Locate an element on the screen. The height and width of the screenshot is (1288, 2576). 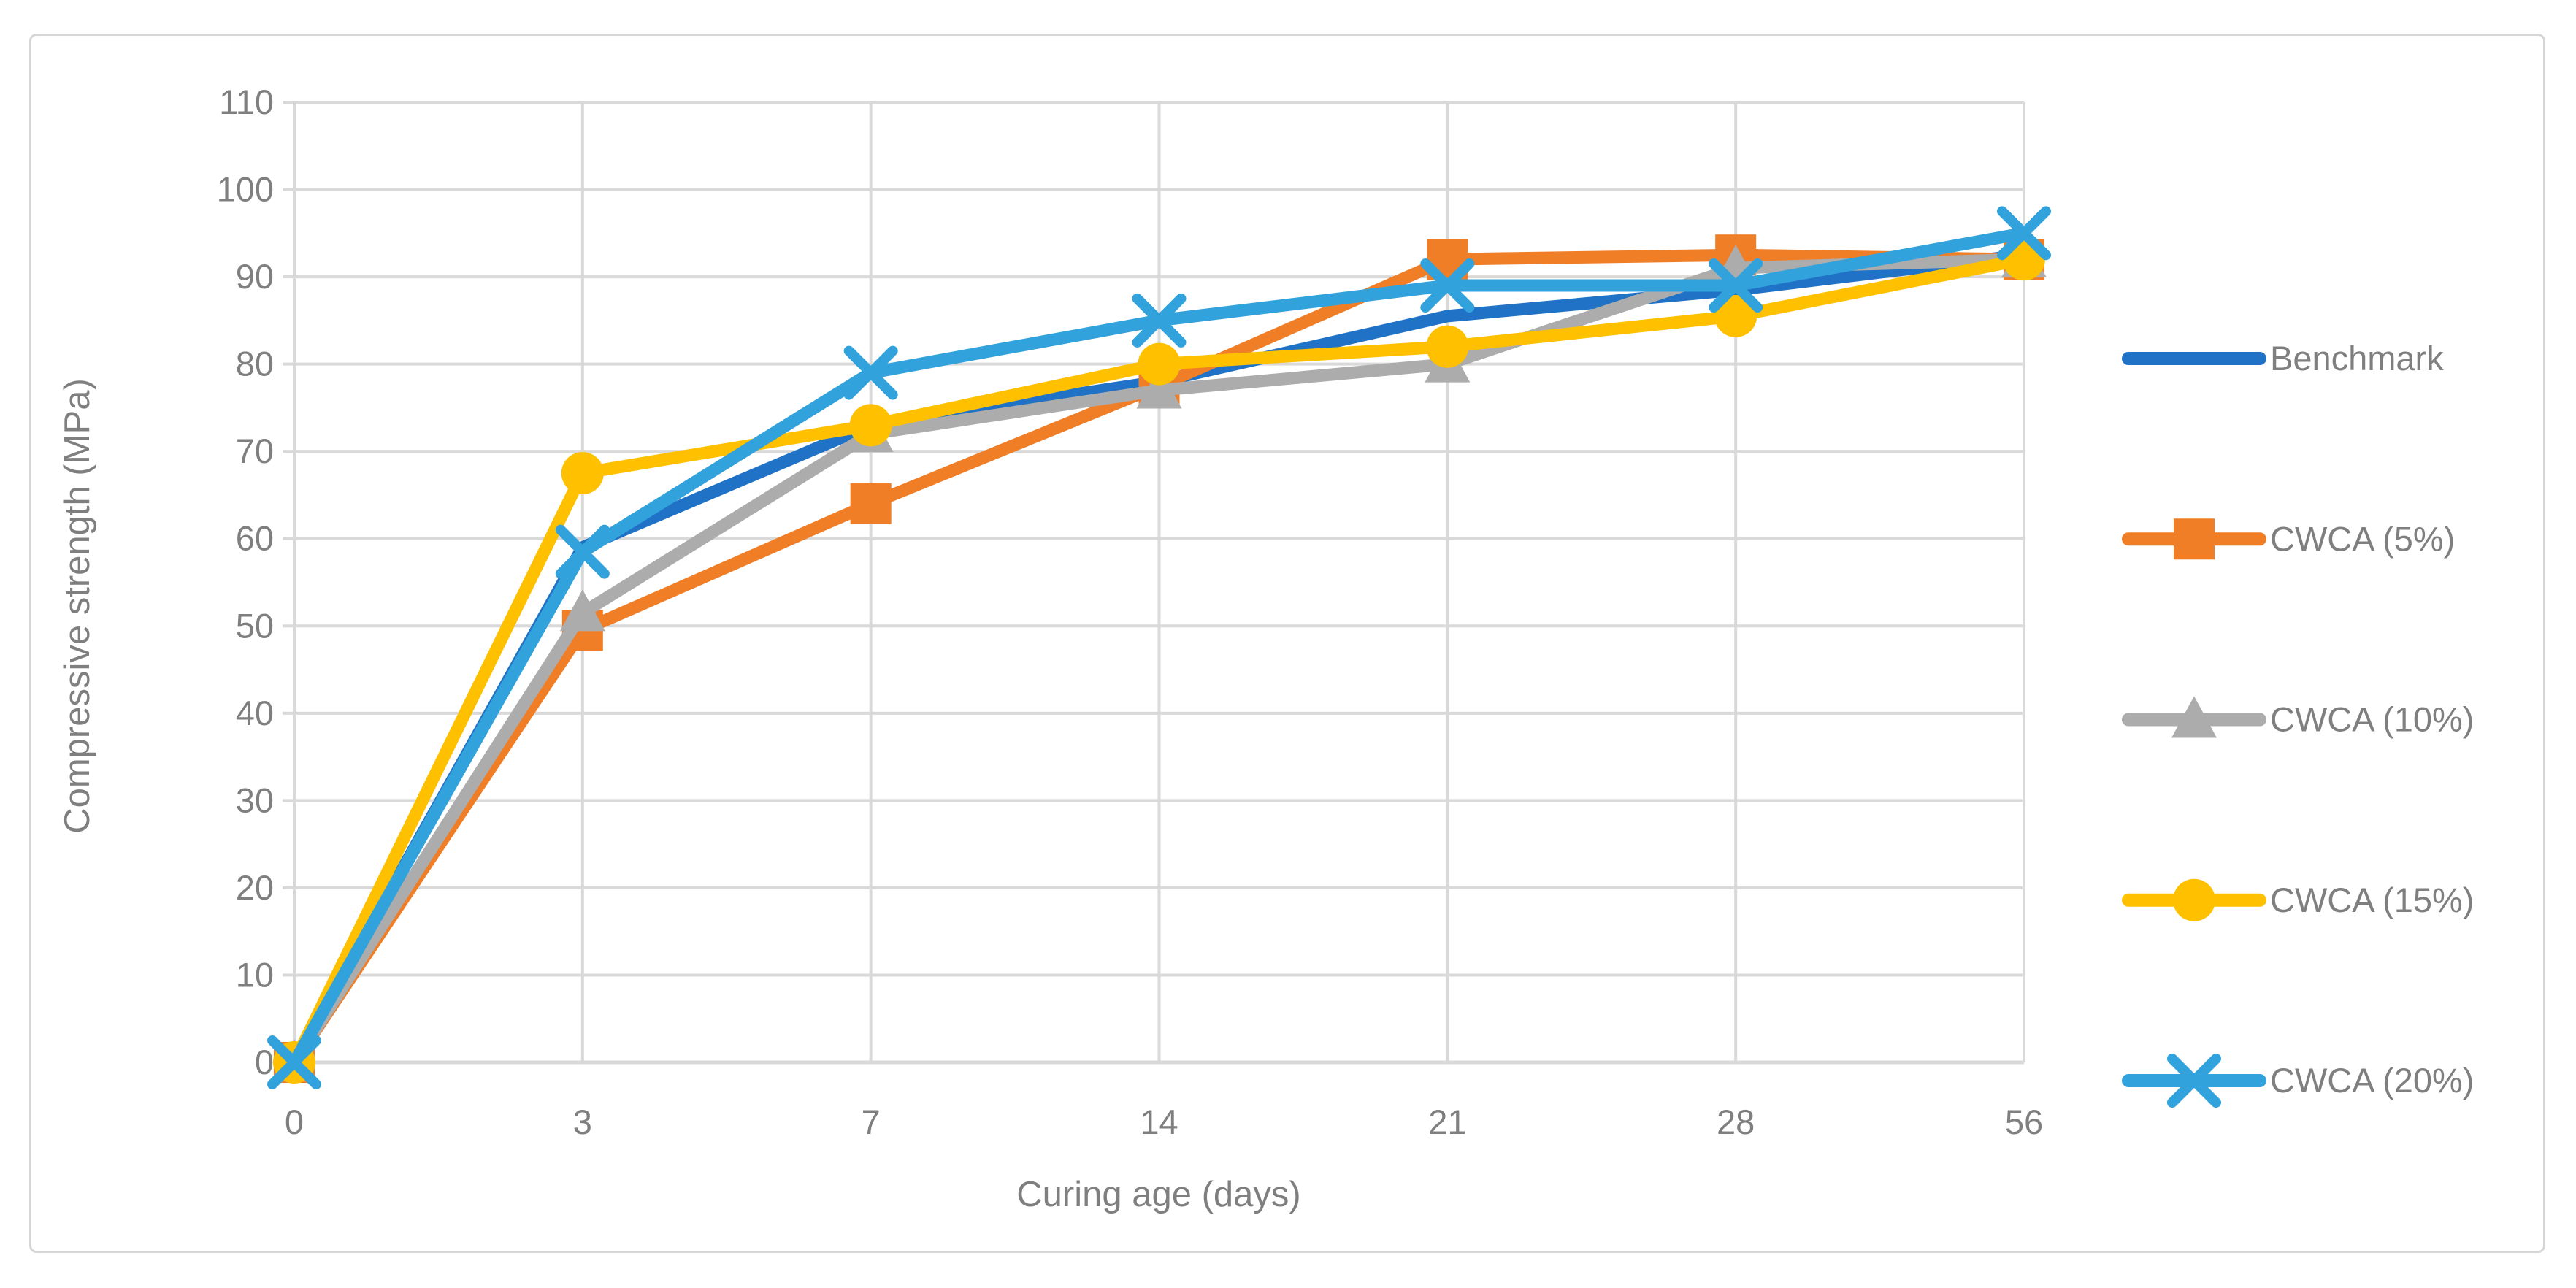
x-tick-label: 28 is located at coordinates (1736, 1122).